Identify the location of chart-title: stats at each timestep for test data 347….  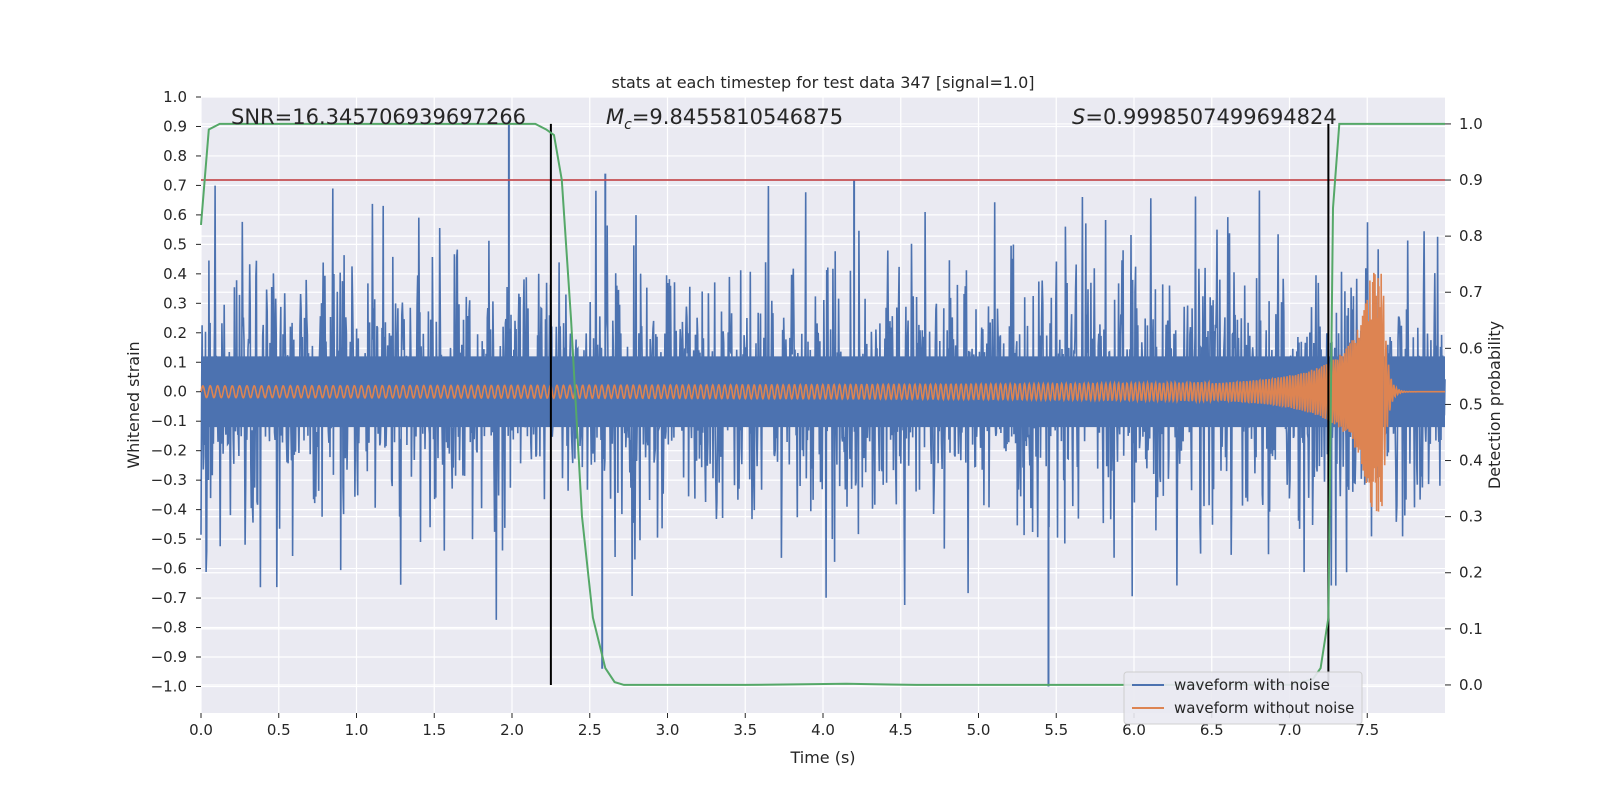
(822, 82).